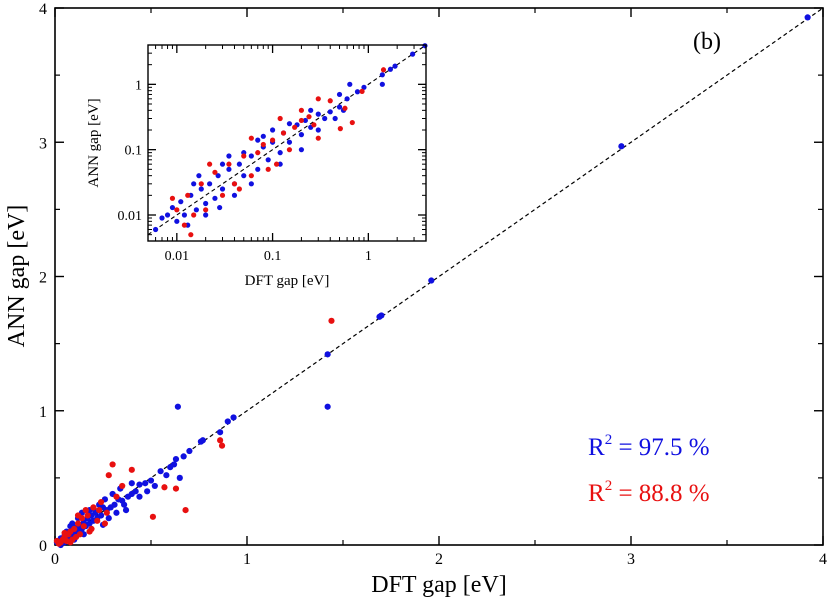 The height and width of the screenshot is (606, 830). What do you see at coordinates (631, 559) in the screenshot?
I see `main-x-tick-label: 3` at bounding box center [631, 559].